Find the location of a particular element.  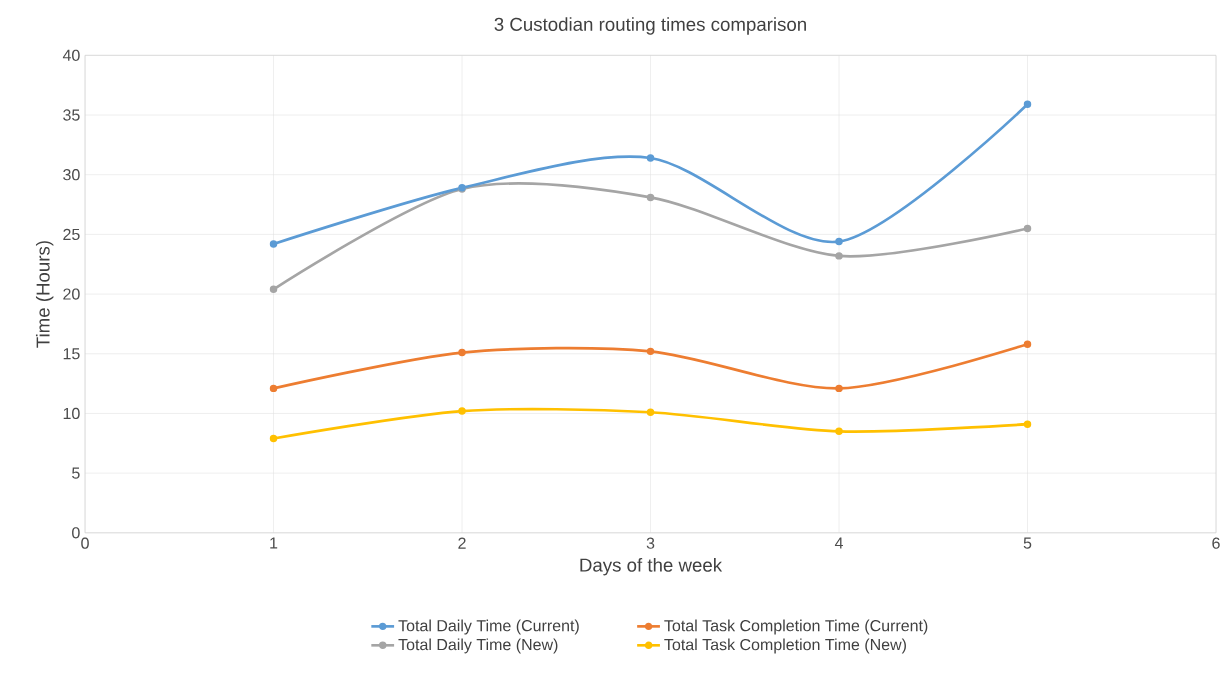

legend-label: Total Task Completion Time (New) is located at coordinates (785, 646).